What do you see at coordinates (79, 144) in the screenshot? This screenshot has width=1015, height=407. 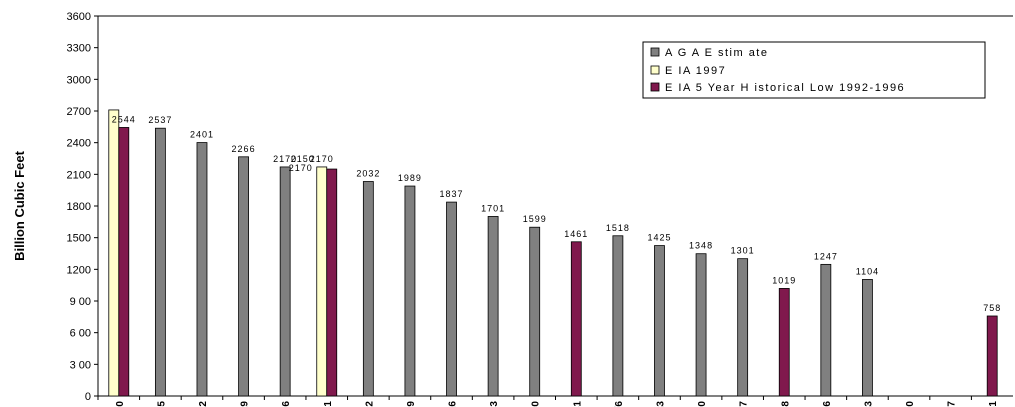 I see `y-tick-label: 2400` at bounding box center [79, 144].